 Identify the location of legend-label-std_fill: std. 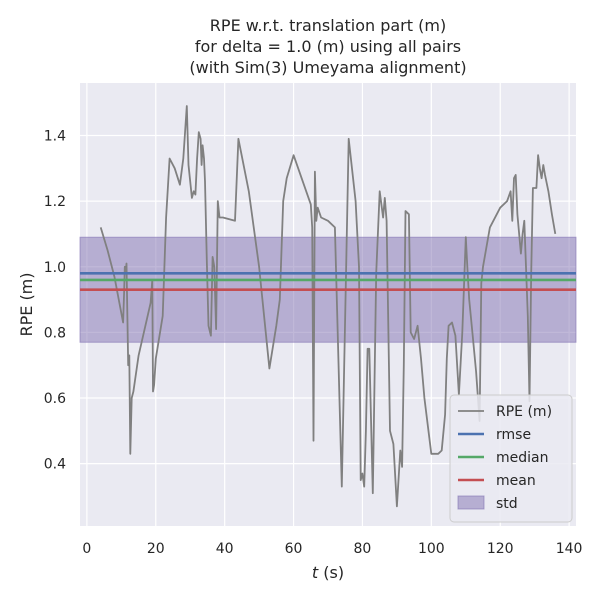
(507, 504).